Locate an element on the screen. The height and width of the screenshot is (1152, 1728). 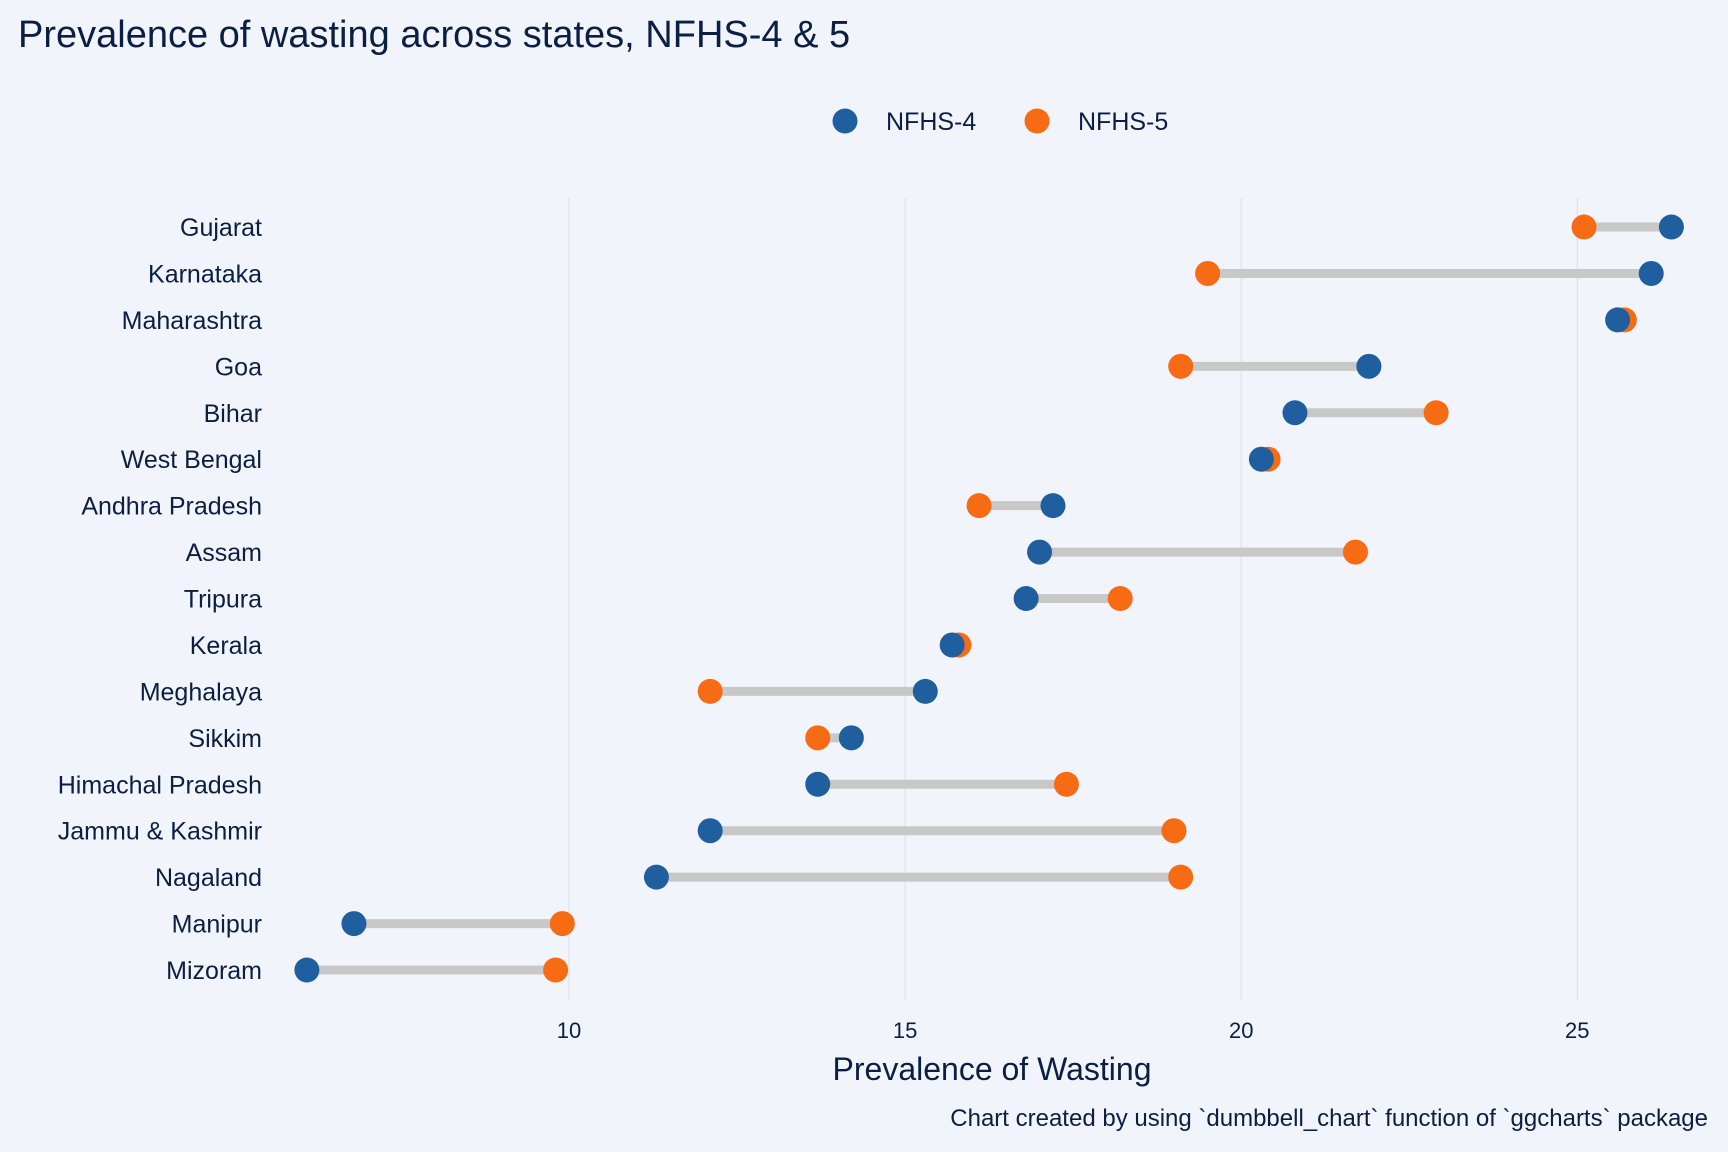
point-nfhs4-andhra-pradesh is located at coordinates (1053, 506).